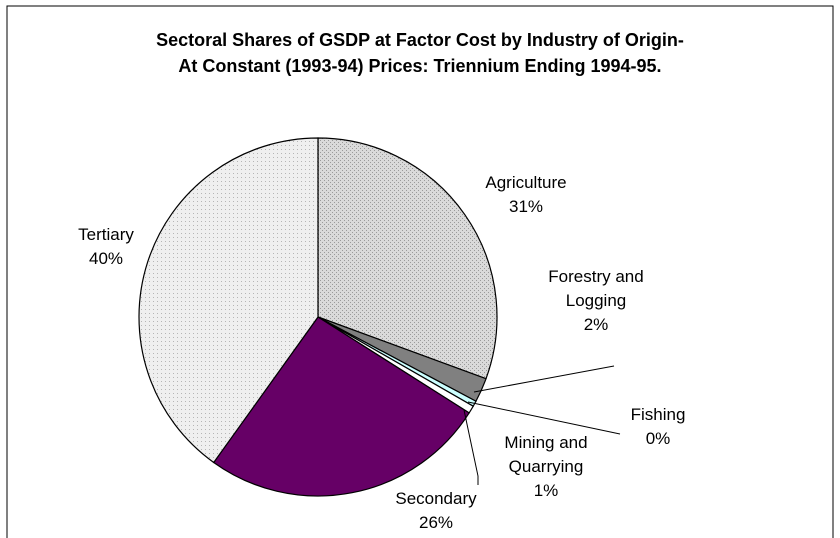 The height and width of the screenshot is (538, 840). I want to click on pie-slice-secondary, so click(341, 406).